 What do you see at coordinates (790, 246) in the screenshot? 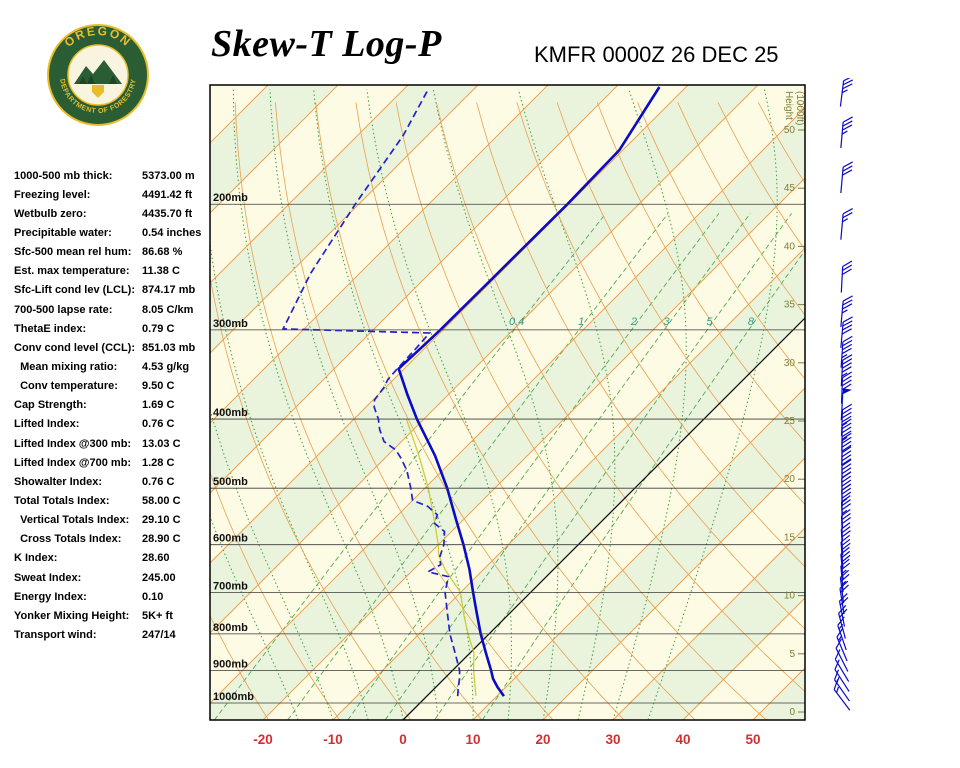
I see `height-tick-label: 40` at bounding box center [790, 246].